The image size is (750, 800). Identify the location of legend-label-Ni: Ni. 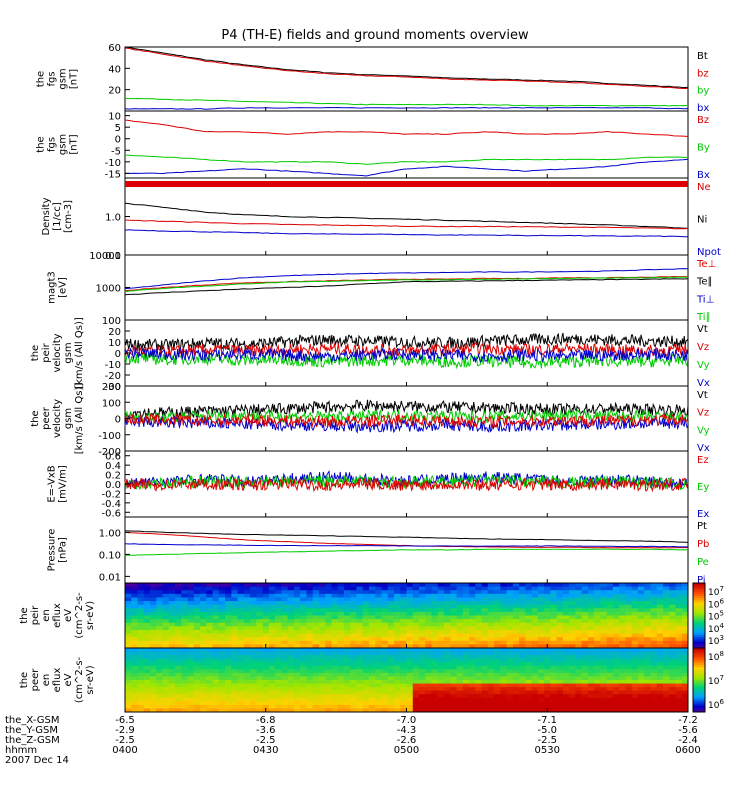
(702, 220).